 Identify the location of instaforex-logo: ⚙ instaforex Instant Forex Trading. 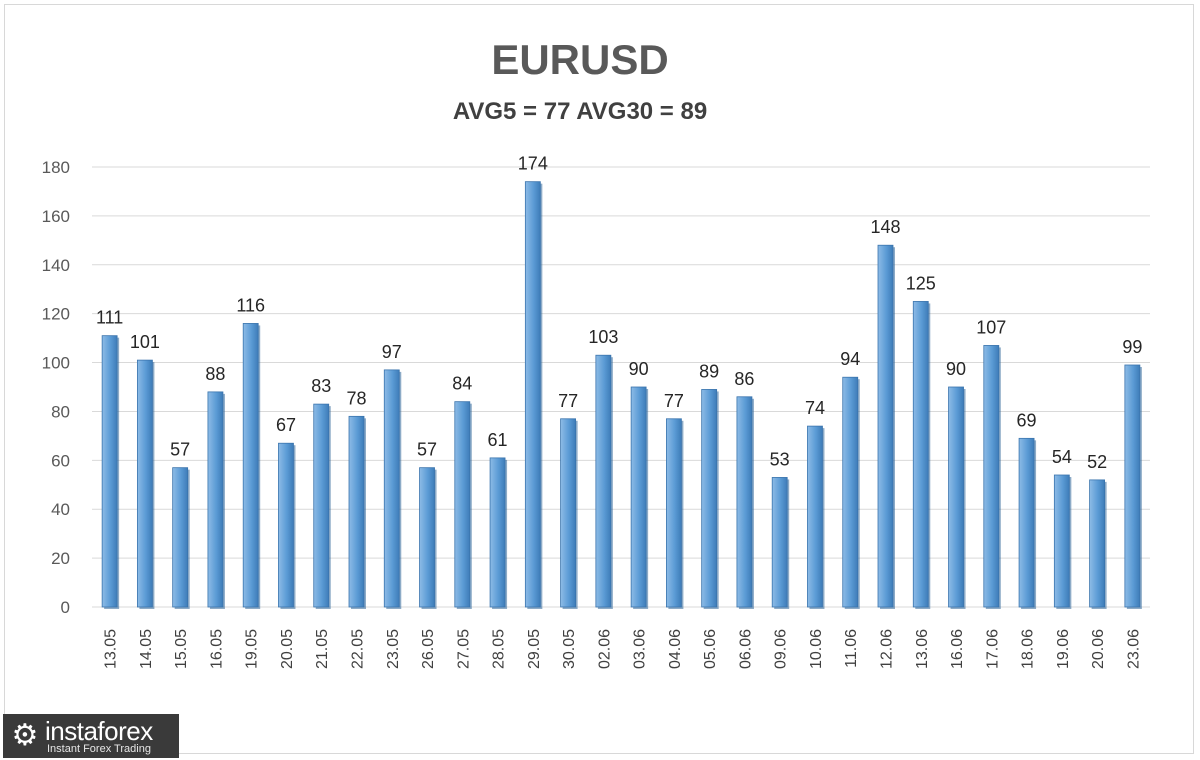
(91, 736).